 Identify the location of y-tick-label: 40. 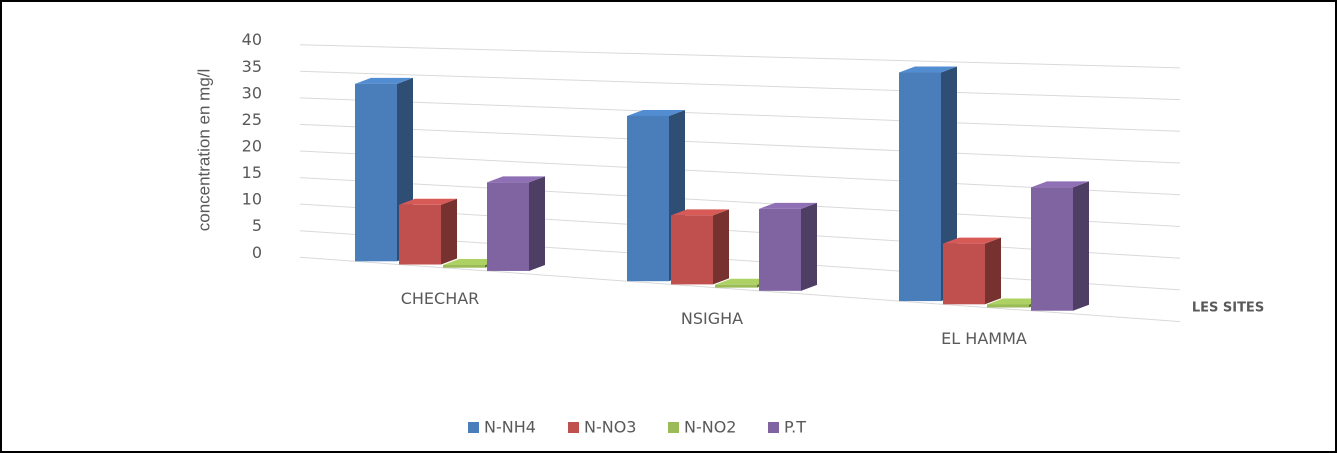
(252, 39).